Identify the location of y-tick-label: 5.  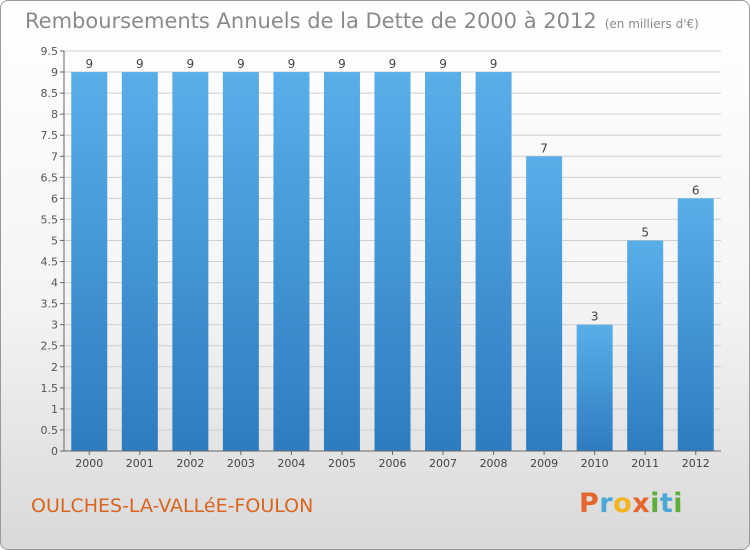
(54, 240).